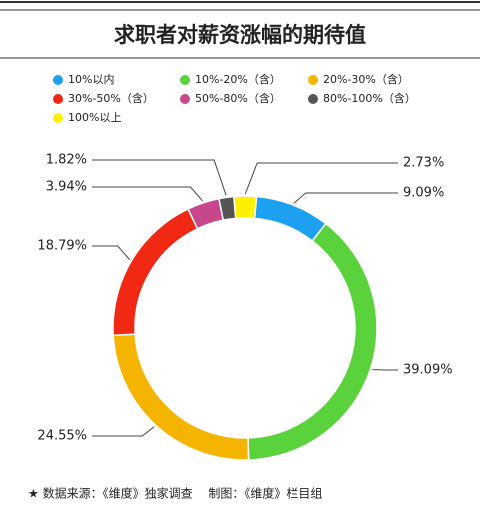 Image resolution: width=480 pixels, height=528 pixels. What do you see at coordinates (66, 187) in the screenshot?
I see `value-label: 3.94%` at bounding box center [66, 187].